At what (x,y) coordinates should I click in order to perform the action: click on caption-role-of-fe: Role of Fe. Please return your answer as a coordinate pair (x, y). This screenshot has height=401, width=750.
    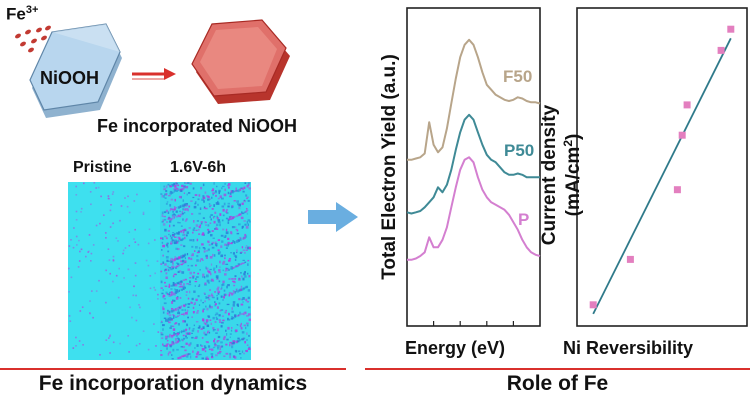
    Looking at the image, I should click on (557, 383).